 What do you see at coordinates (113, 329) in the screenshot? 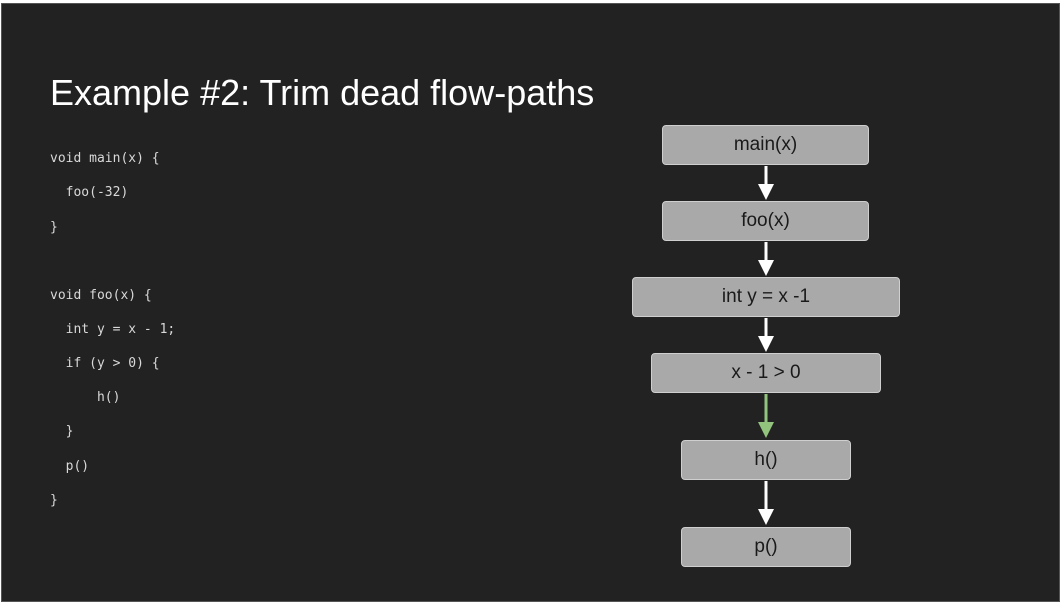
I see `code-line: int y = x - 1;` at bounding box center [113, 329].